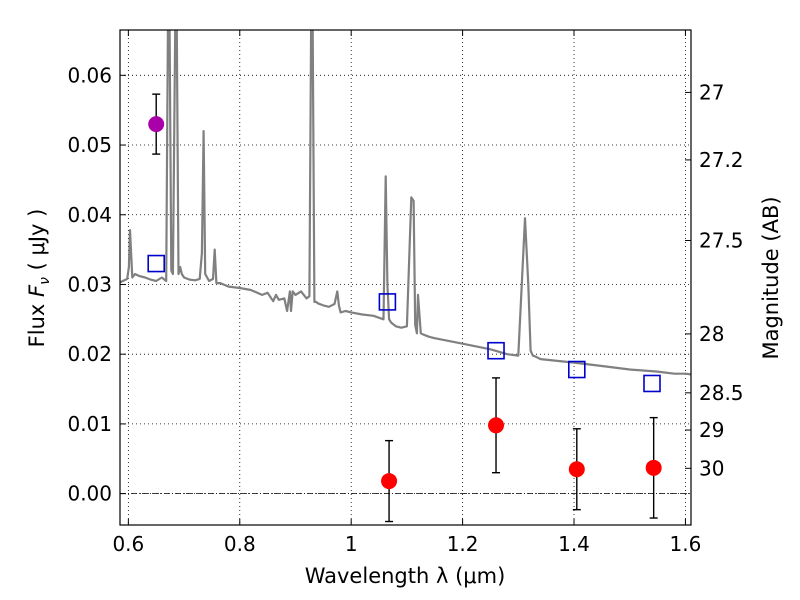 This screenshot has height=600, width=800. Describe the element at coordinates (721, 240) in the screenshot. I see `y2-tick-label: 27.5` at that location.